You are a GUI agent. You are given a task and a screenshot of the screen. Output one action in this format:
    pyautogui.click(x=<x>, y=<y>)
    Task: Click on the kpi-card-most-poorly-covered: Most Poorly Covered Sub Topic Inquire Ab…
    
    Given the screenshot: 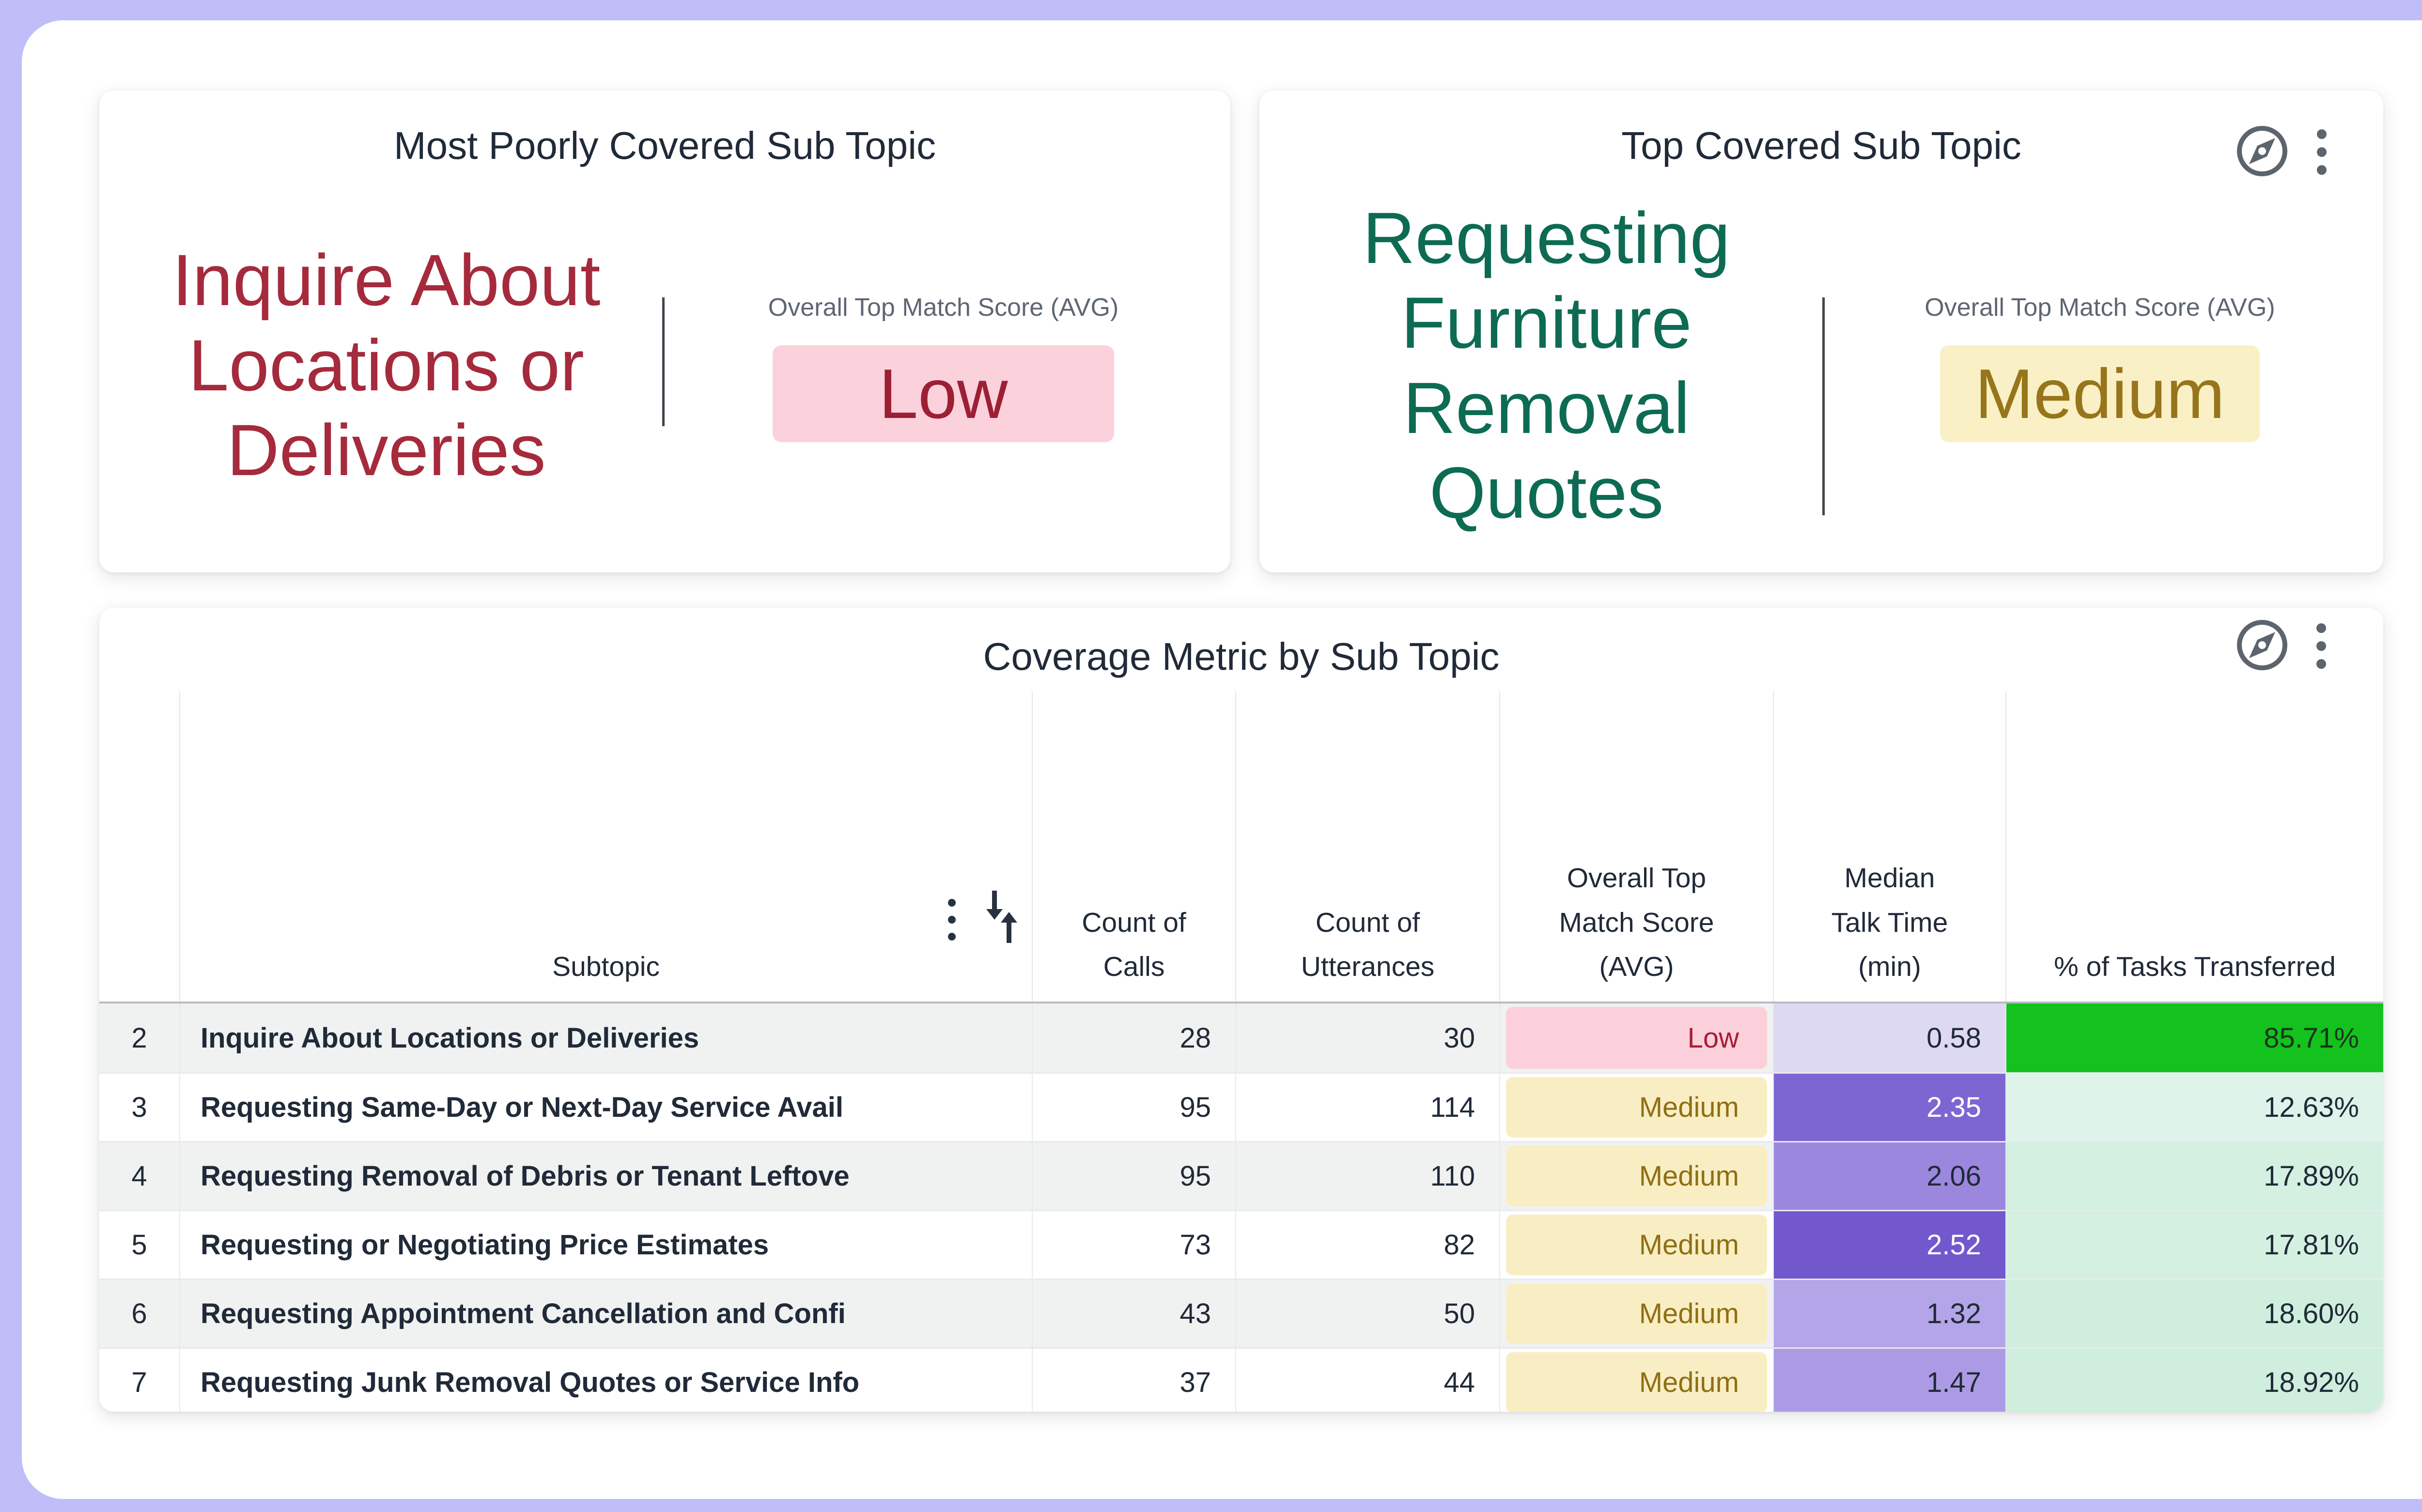 What is the action you would take?
    pyautogui.click(x=664, y=331)
    